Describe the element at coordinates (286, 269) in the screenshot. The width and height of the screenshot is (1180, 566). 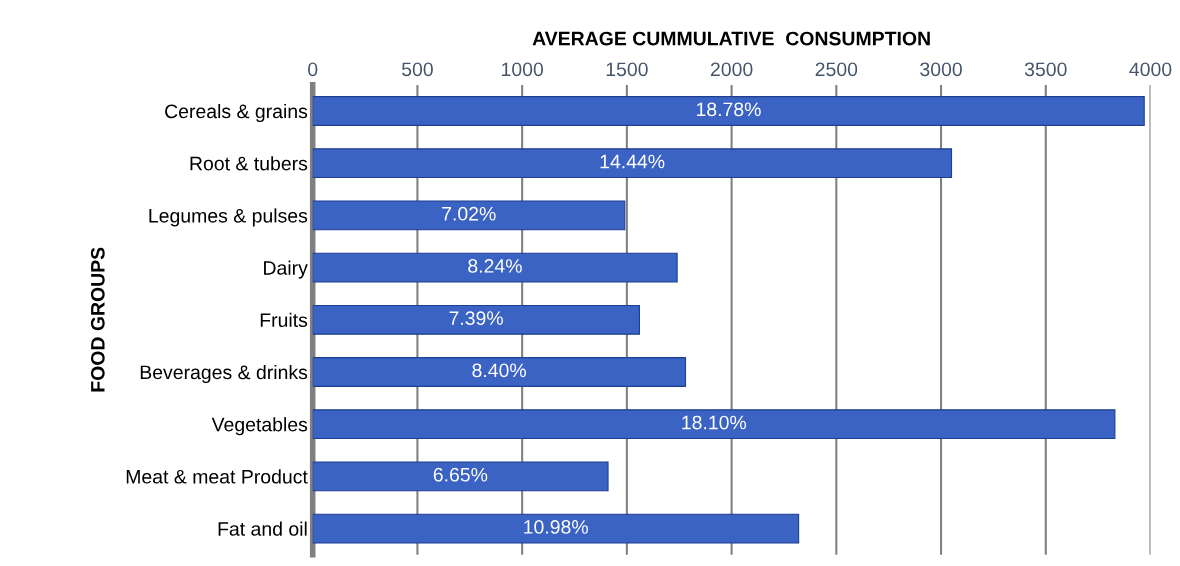
I see `y-tick-label: Dairy` at that location.